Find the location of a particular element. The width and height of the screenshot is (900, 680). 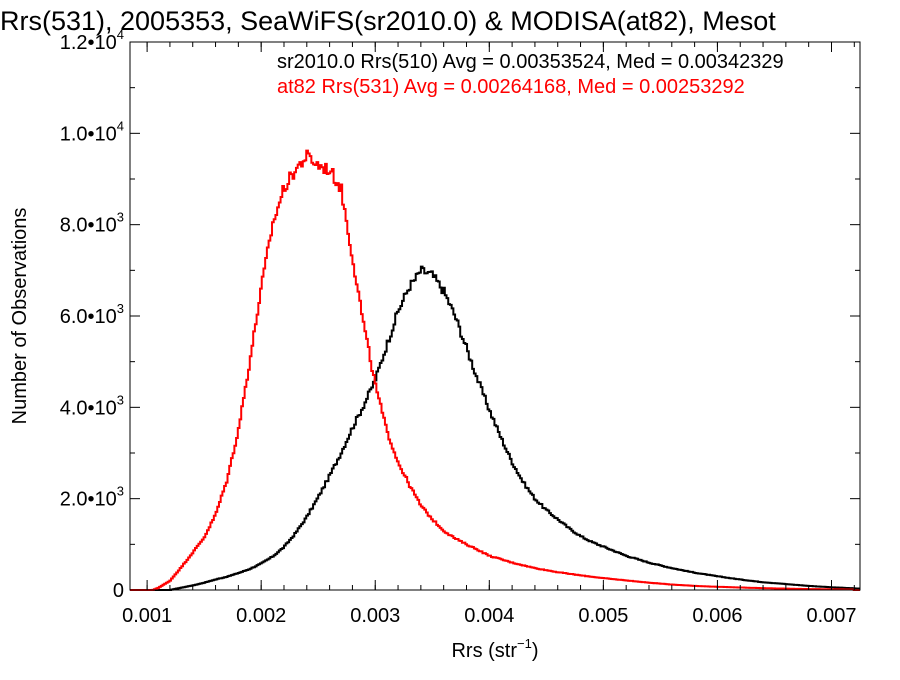

x-axis-label-close: ) is located at coordinates (535, 651).